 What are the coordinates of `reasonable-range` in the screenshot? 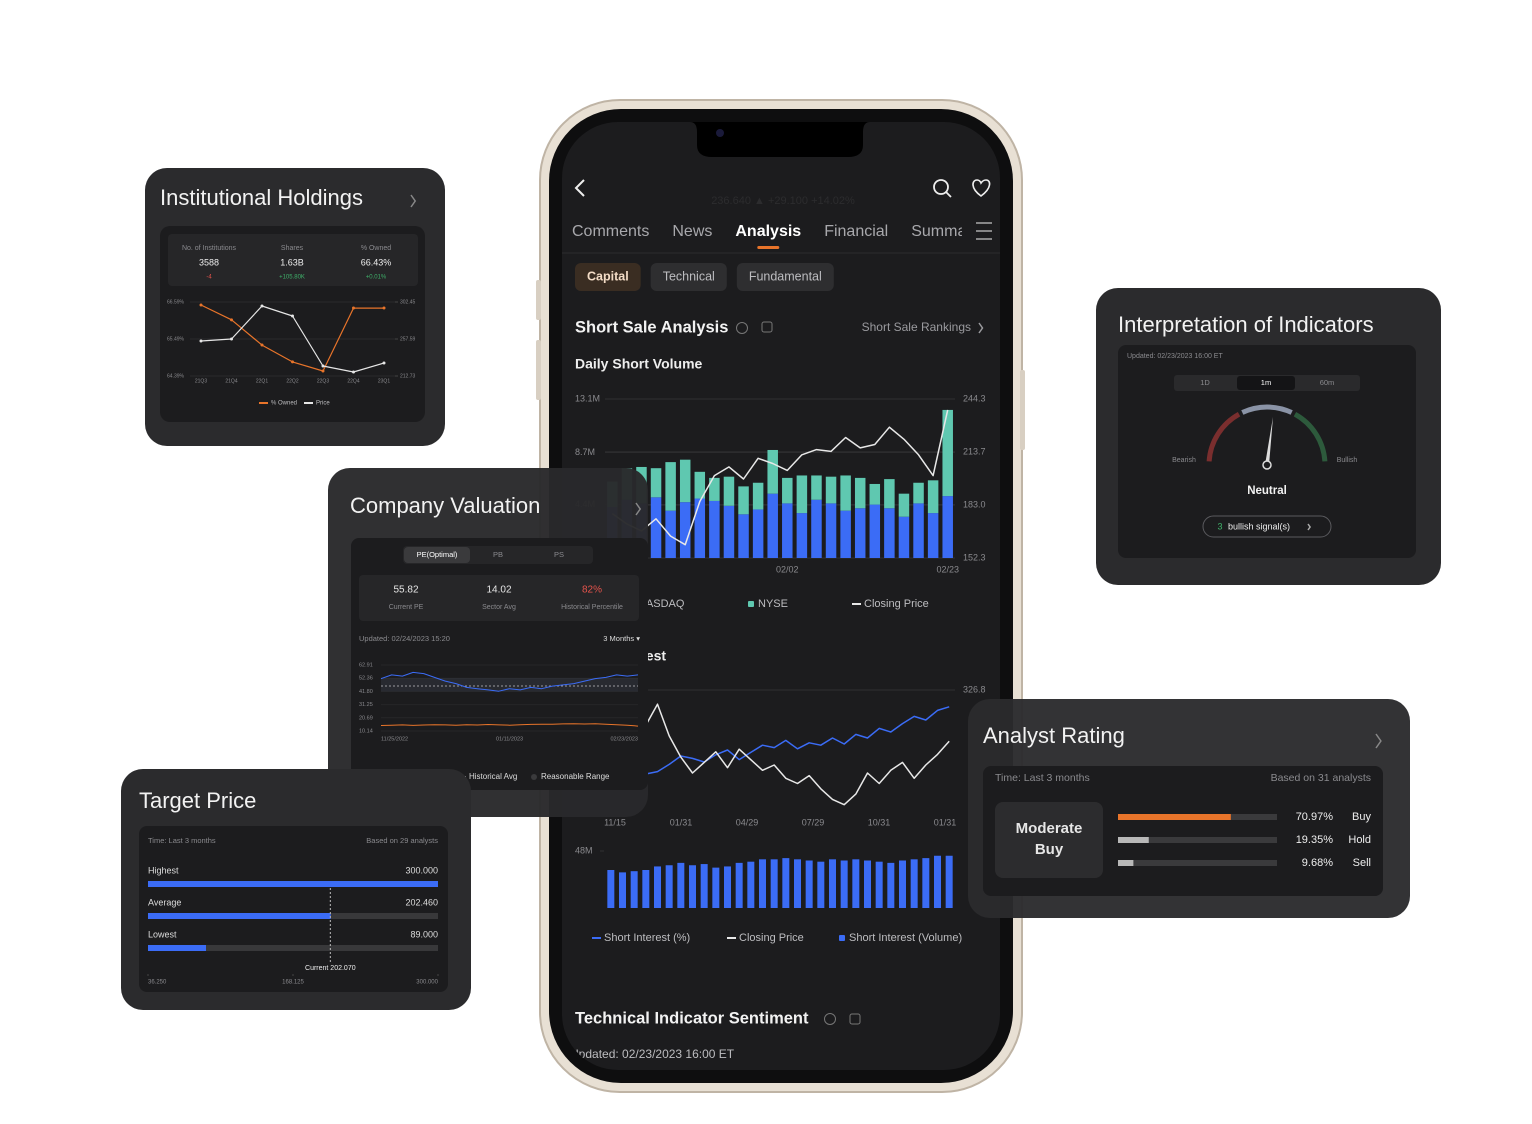 It's located at (509, 685).